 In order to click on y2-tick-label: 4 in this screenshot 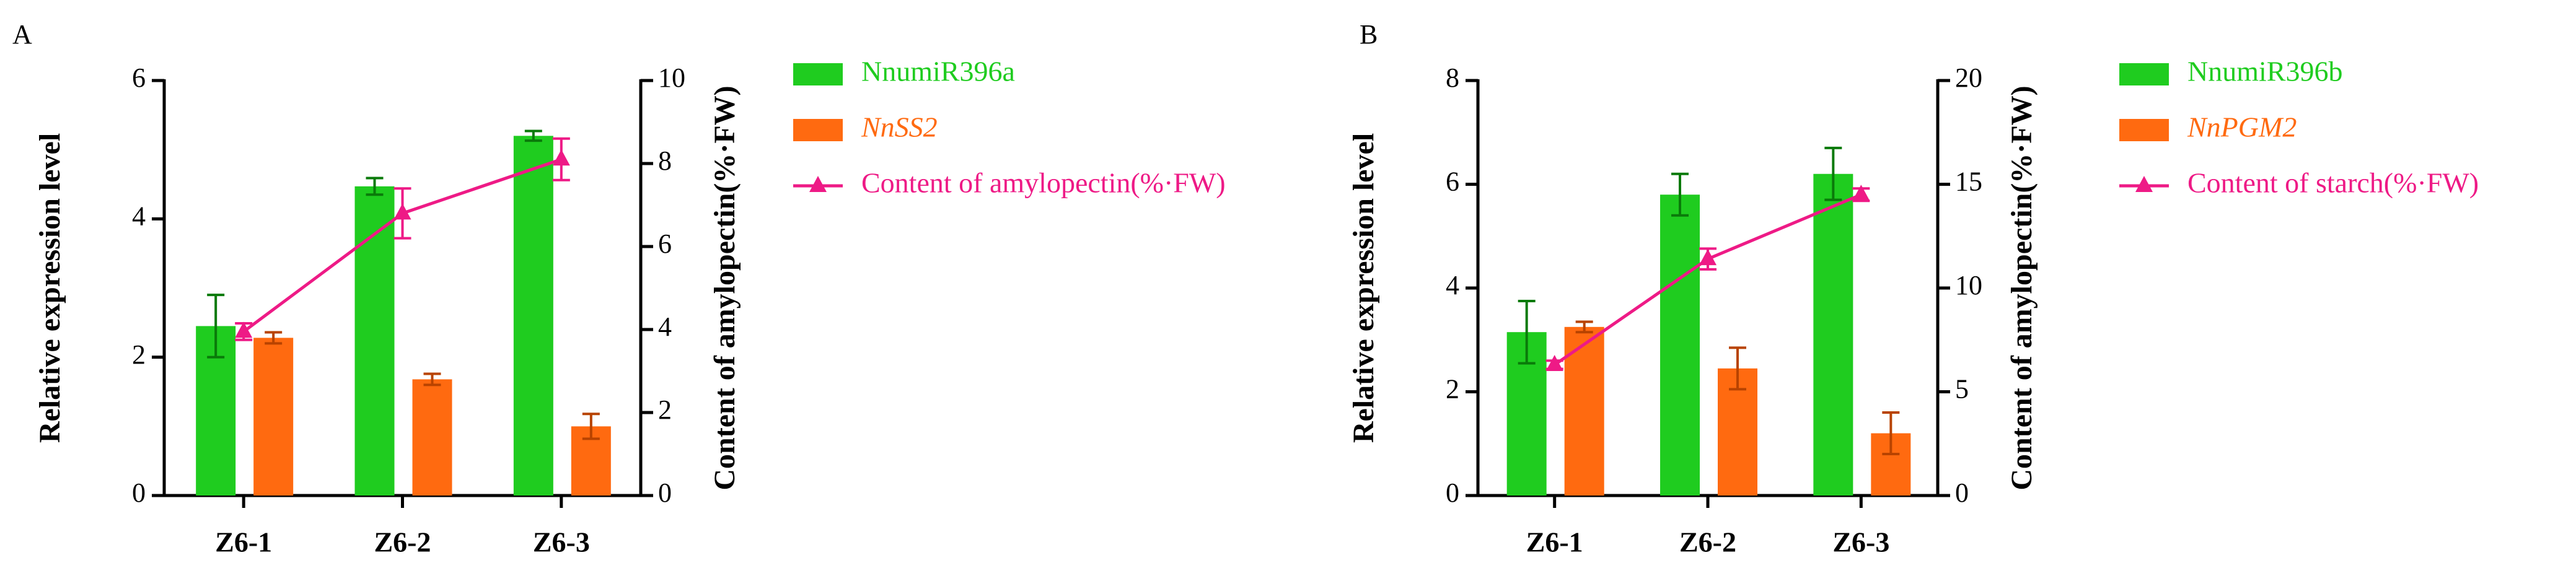, I will do `click(665, 327)`.